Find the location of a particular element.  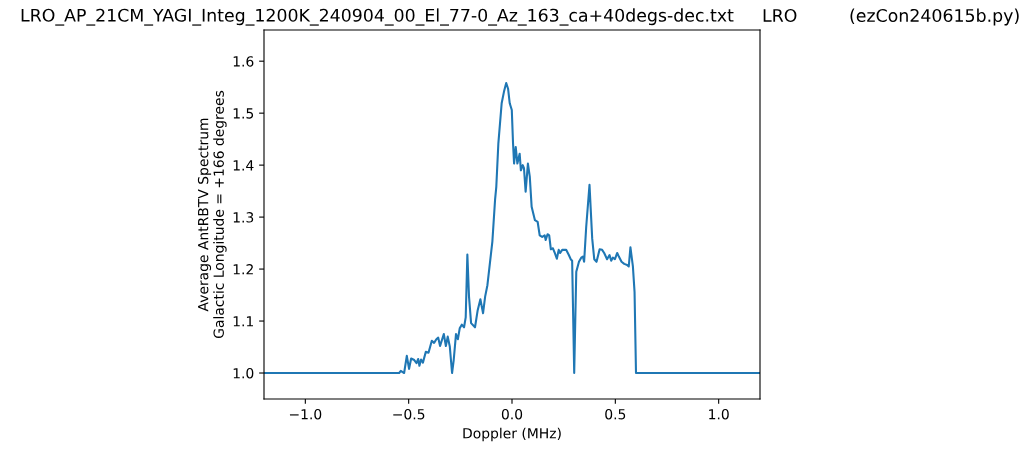

chart-title: LRO_AP_21CM_YAGI_Integ_1200K_240904_00_El_77-0_Az_163_ca+40degs-dec.txt is located at coordinates (377, 17).